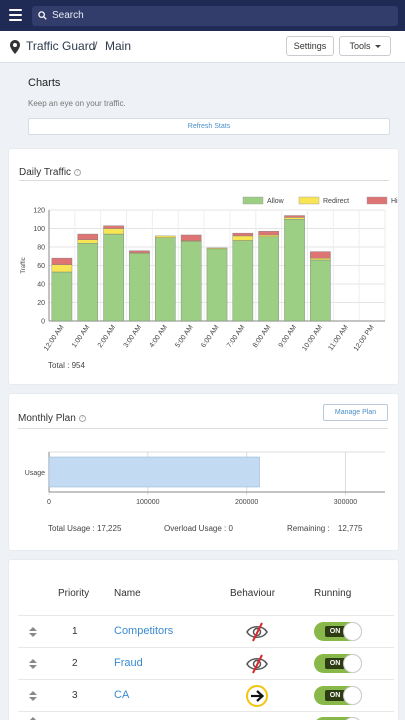 The height and width of the screenshot is (720, 405). I want to click on column-header-priority: Priority, so click(74, 593).